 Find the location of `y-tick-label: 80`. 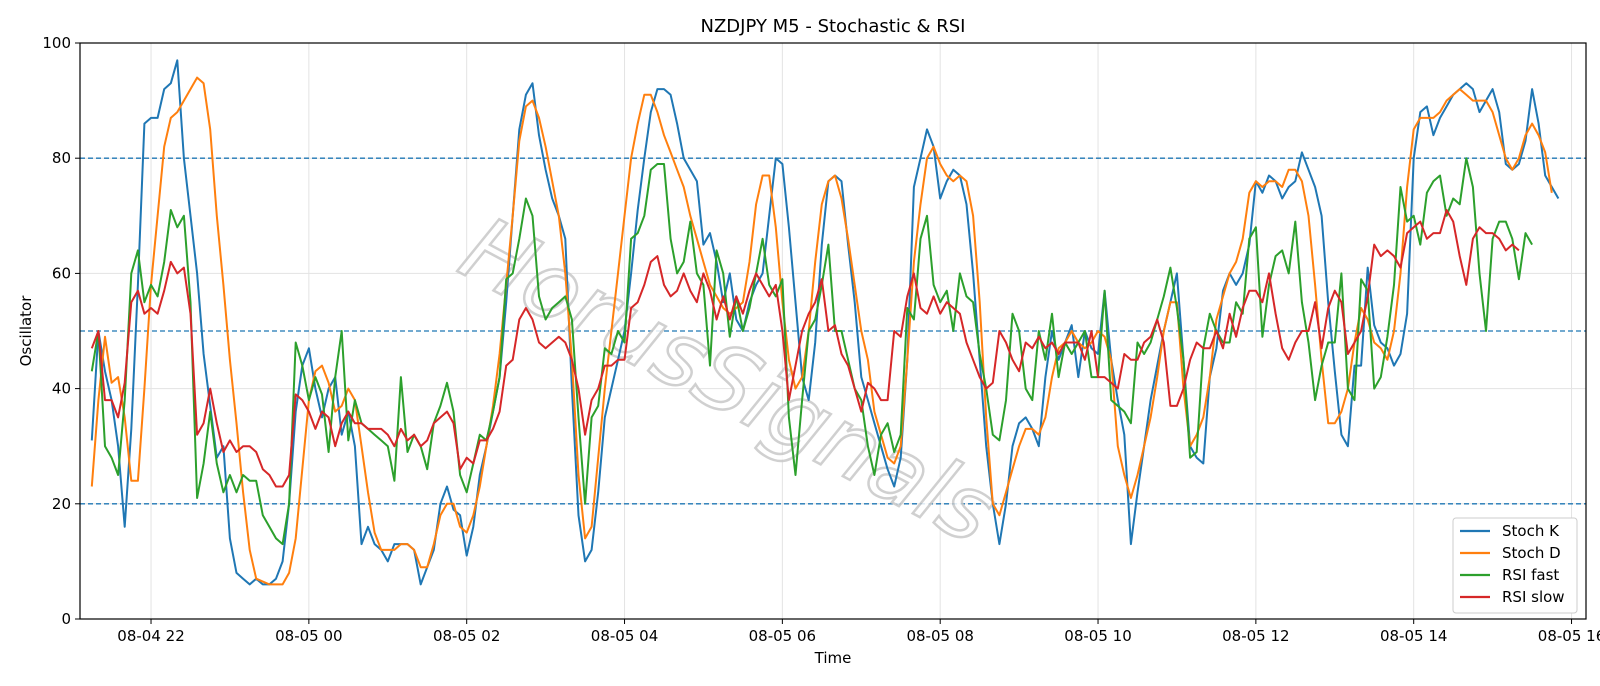

y-tick-label: 80 is located at coordinates (61, 158).